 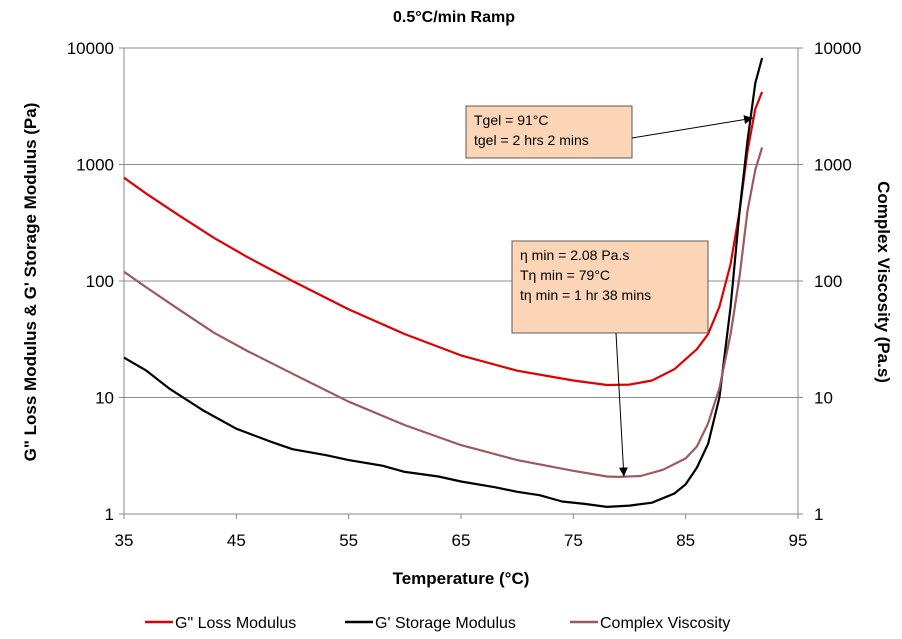 I want to click on annotation-gel: Tgel = 91°C tgel = 2 hrs 2 mins, so click(x=609, y=132).